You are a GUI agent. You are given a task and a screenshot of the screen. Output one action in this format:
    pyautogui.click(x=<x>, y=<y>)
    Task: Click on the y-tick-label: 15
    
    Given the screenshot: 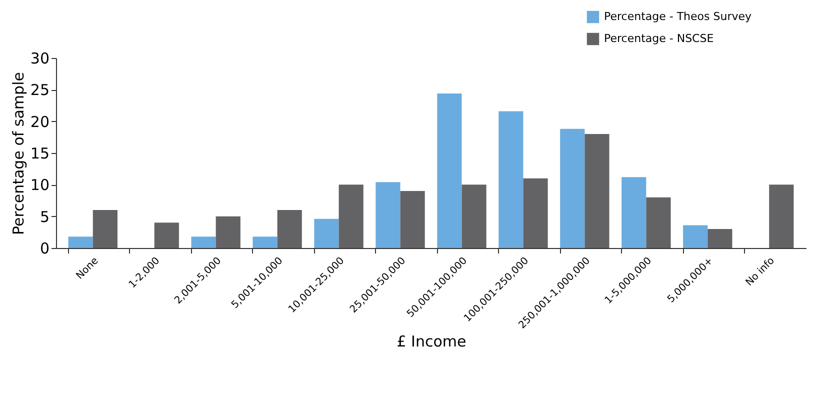 What is the action you would take?
    pyautogui.click(x=40, y=153)
    